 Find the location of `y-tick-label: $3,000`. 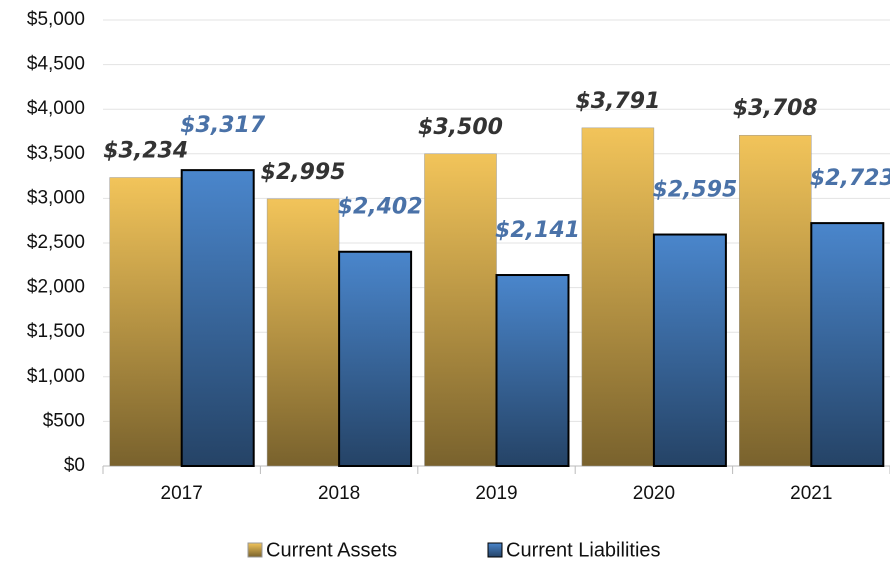

y-tick-label: $3,000 is located at coordinates (56, 197).